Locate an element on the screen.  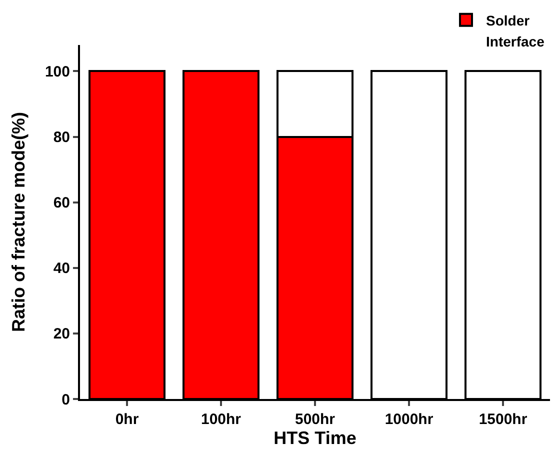
y-axis-title: Ratio of fracture mode(%) is located at coordinates (18, 222).